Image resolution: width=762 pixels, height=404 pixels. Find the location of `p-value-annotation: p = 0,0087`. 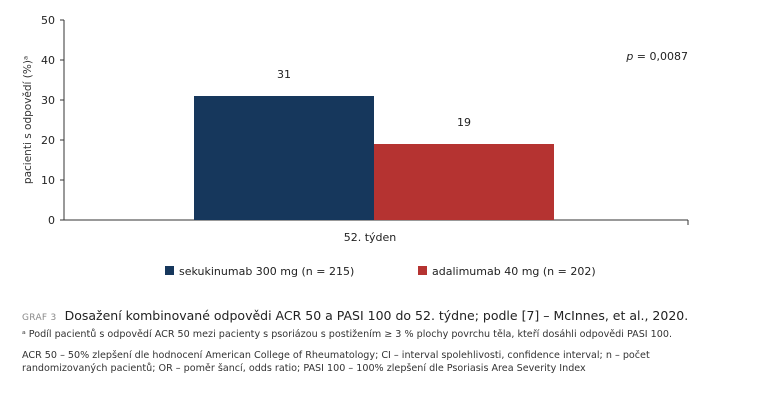

p-value-annotation: p = 0,0087 is located at coordinates (656, 56).